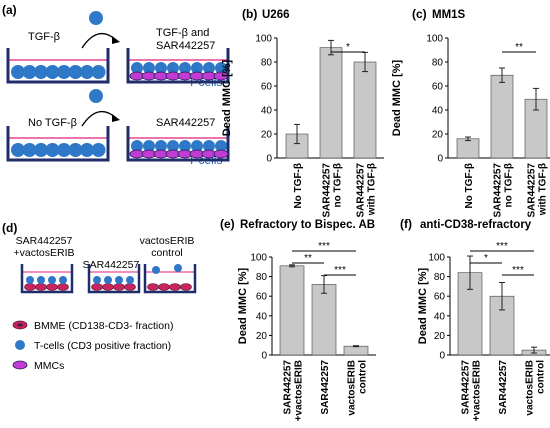  What do you see at coordinates (298, 186) in the screenshot?
I see `chart-b-category-label: No TGF-β` at bounding box center [298, 186].